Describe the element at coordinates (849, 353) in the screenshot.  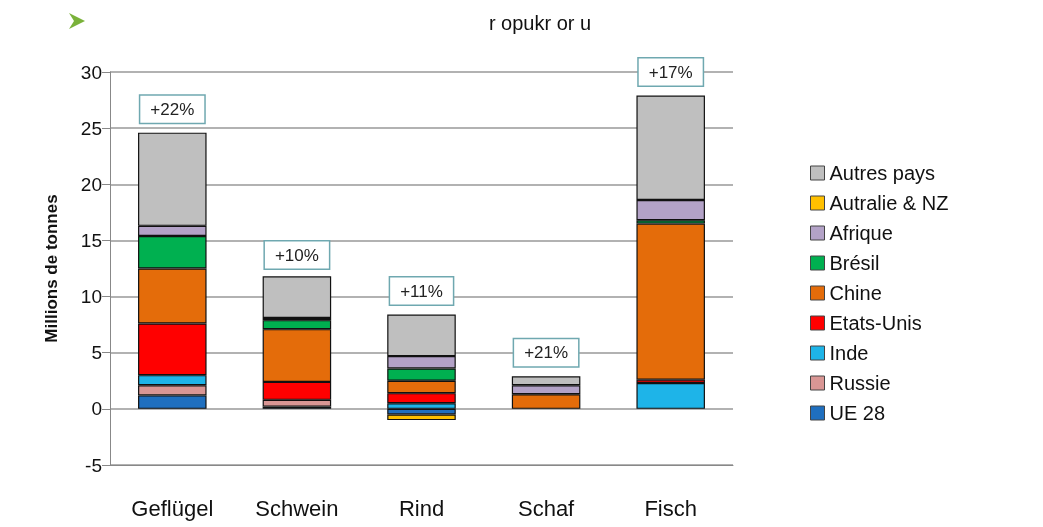
I see `legend-label: Inde` at that location.